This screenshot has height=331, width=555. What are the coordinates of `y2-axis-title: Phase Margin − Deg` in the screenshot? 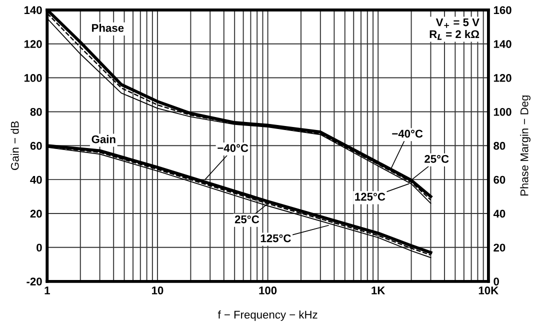 It's located at (525, 146).